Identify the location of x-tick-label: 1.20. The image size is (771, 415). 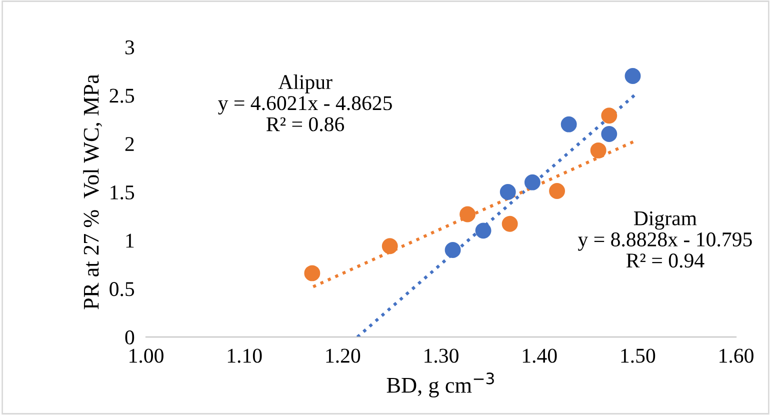
(343, 355).